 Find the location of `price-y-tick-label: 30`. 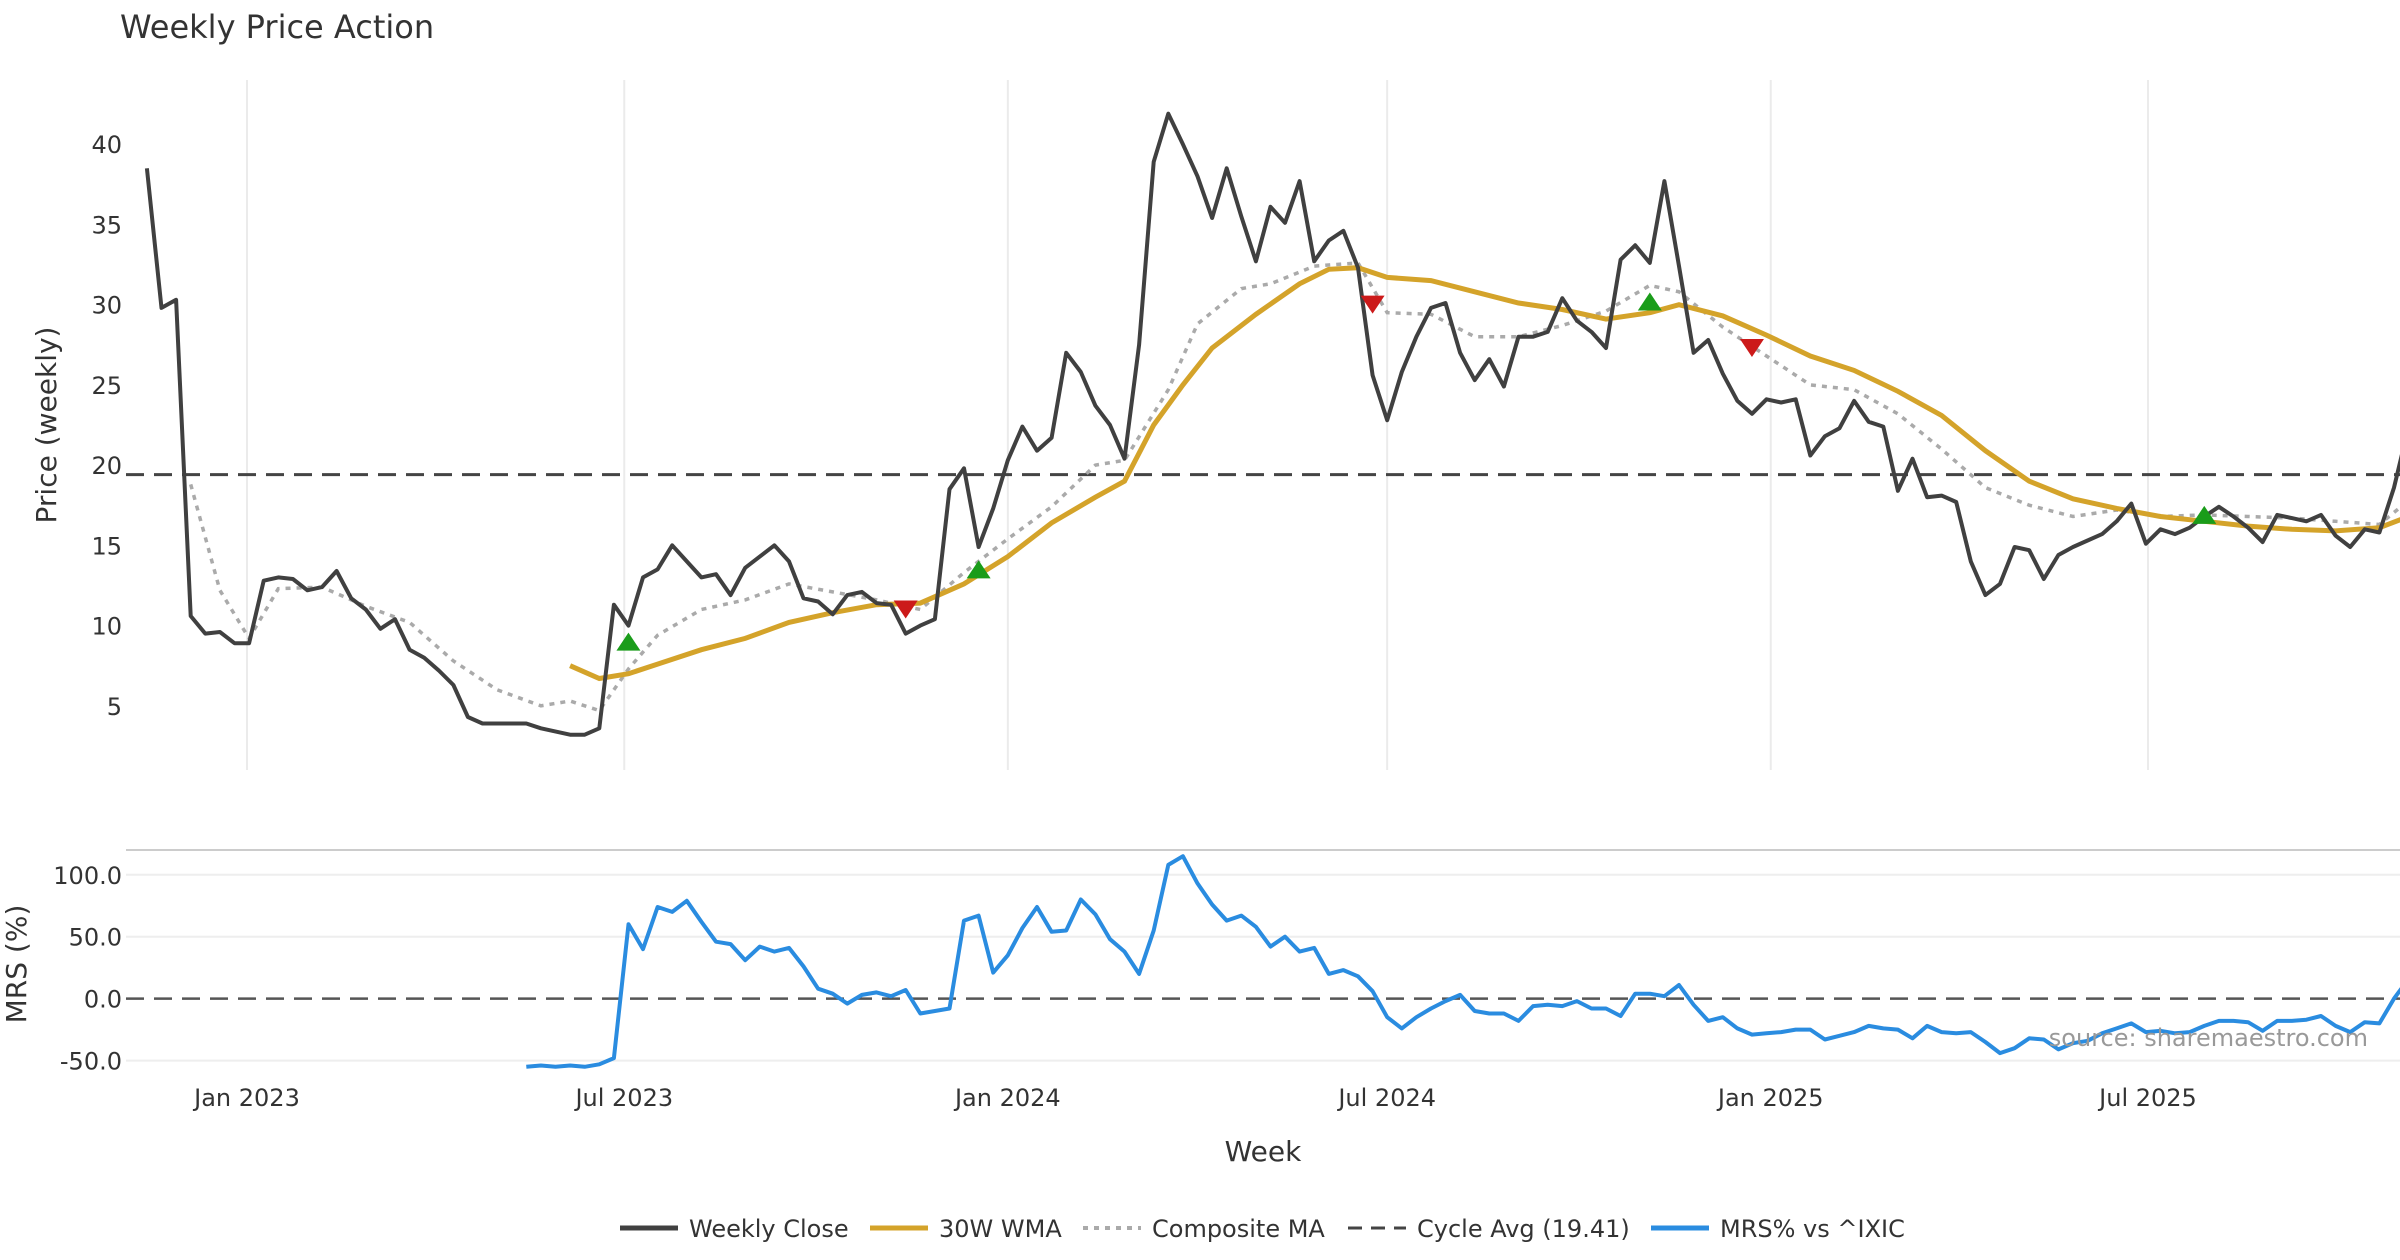

price-y-tick-label: 30 is located at coordinates (106, 306).